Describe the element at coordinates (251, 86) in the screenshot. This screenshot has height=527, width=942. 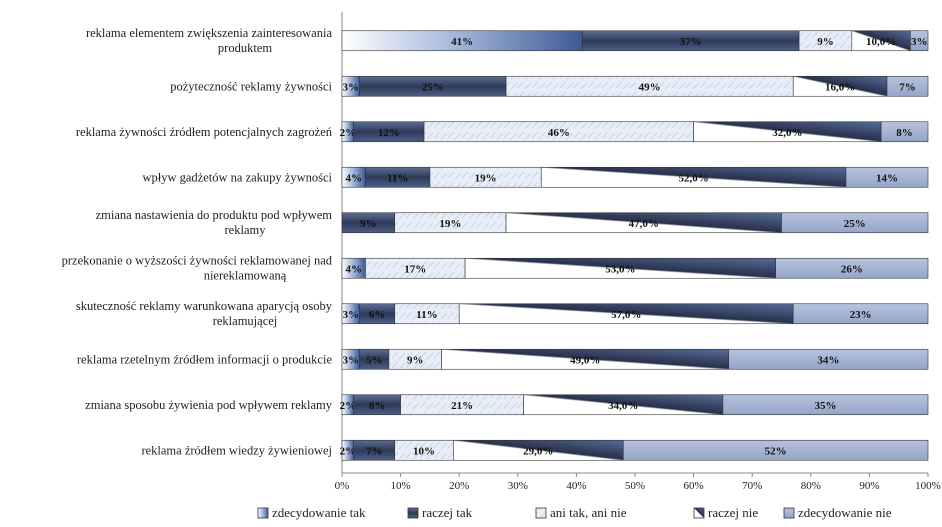
I see `category-label: pożyteczność reklamy żywności` at that location.